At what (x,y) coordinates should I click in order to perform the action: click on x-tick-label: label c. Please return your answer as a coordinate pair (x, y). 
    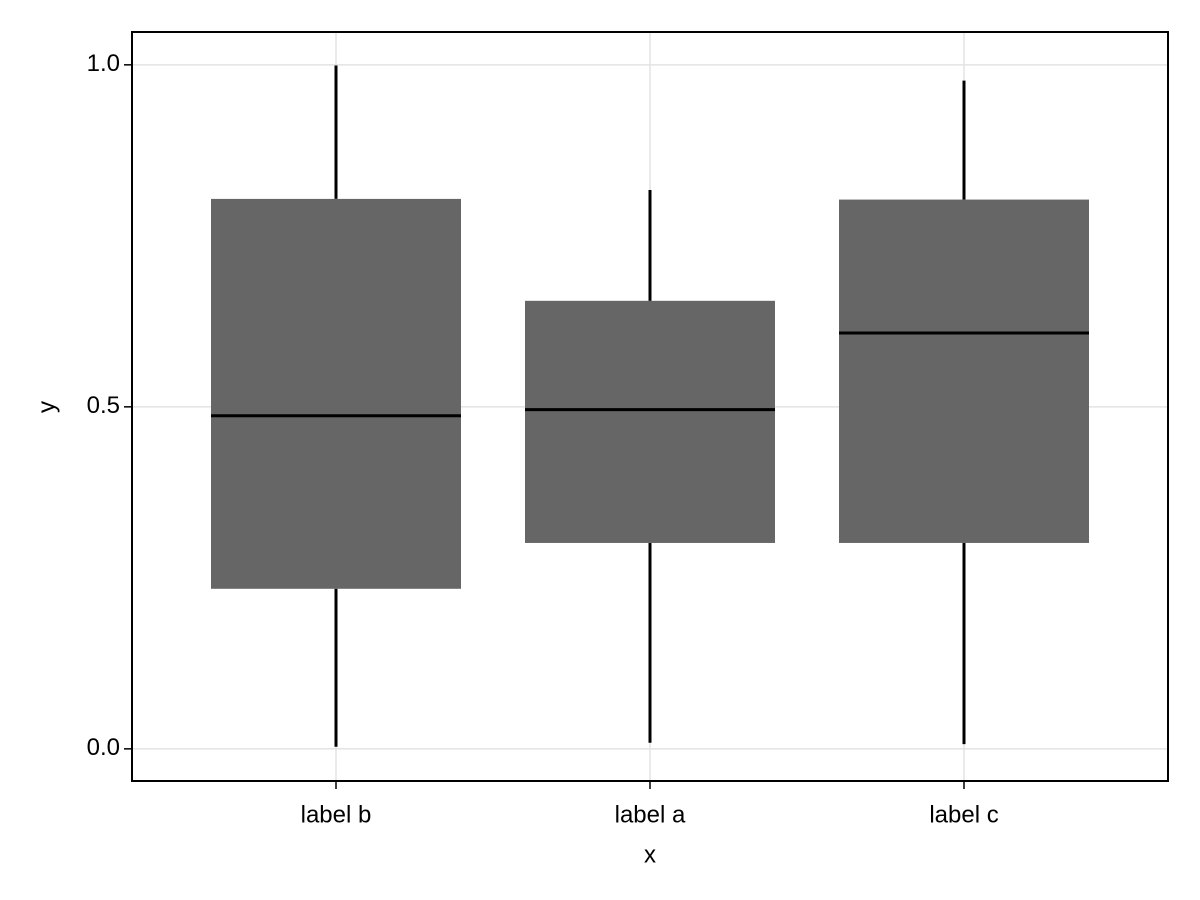
    Looking at the image, I should click on (963, 814).